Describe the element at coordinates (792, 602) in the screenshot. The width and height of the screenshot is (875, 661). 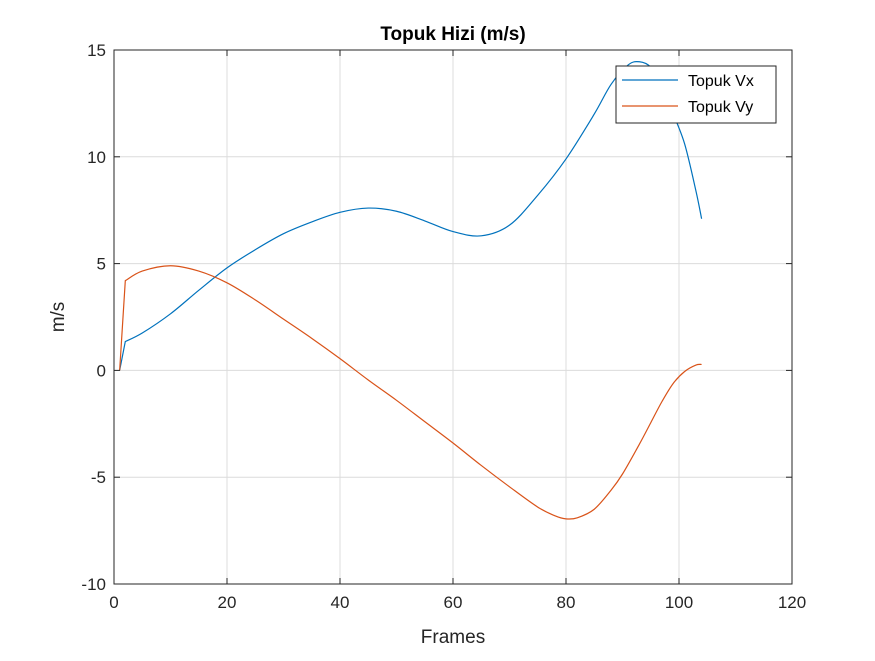
I see `x-tick-label: 120` at that location.